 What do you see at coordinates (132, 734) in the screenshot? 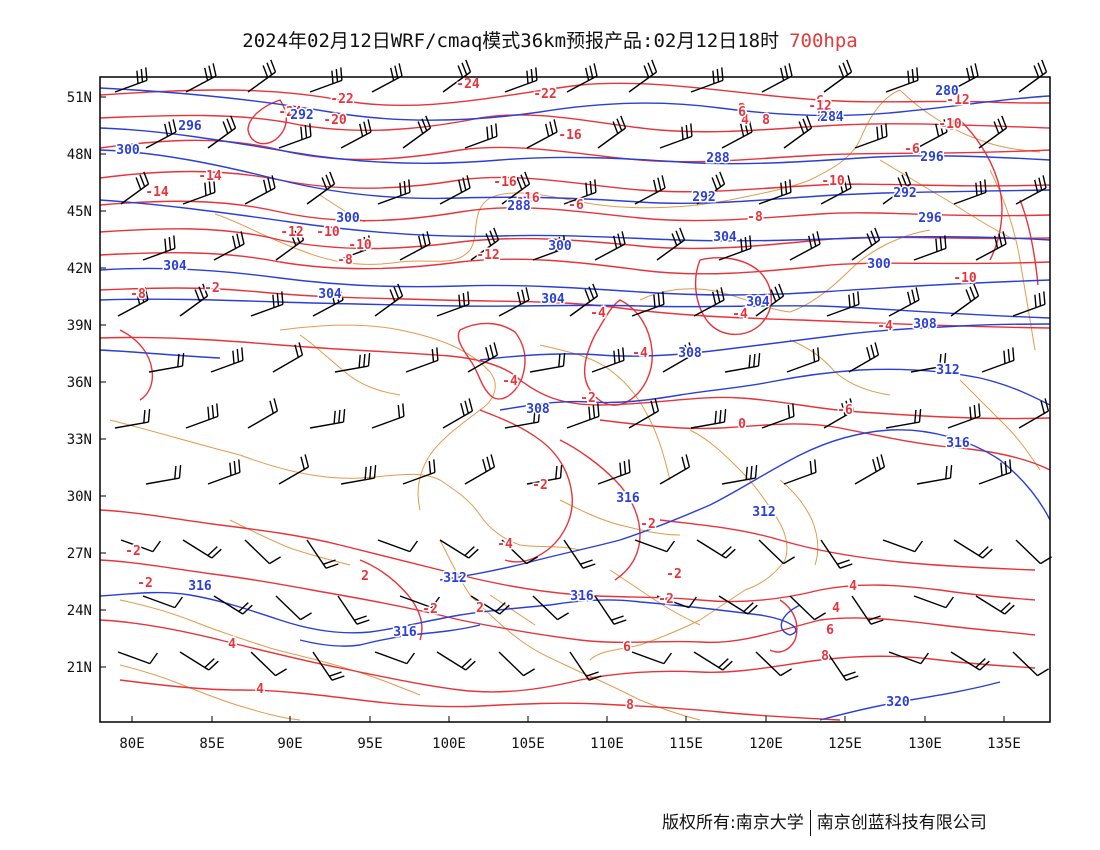
I see `lon-tick: 80E` at bounding box center [132, 734].